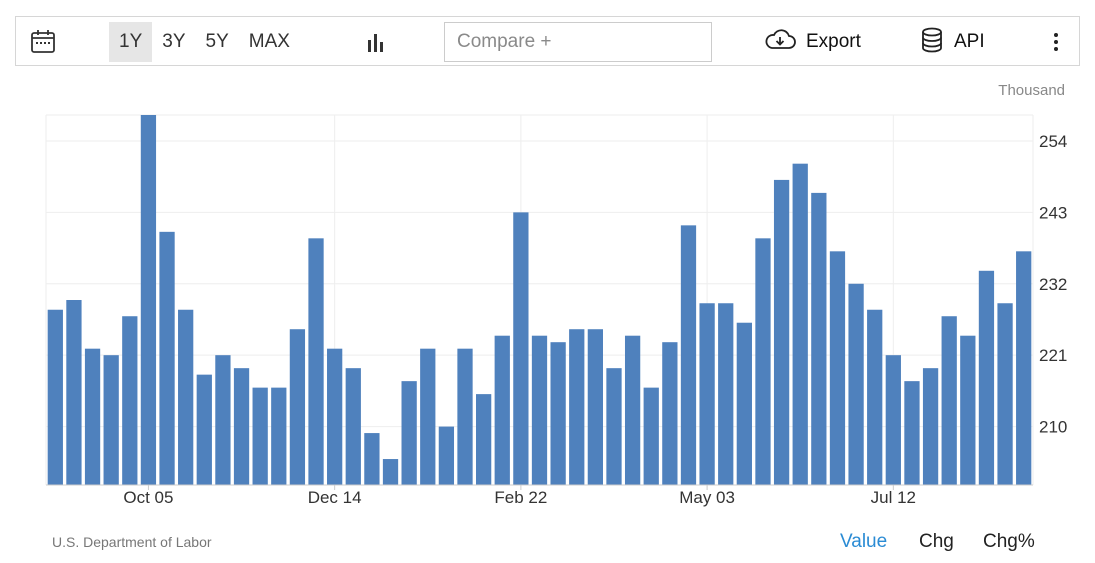  Describe the element at coordinates (269, 41) in the screenshot. I see `range-max-button: MAX` at that location.